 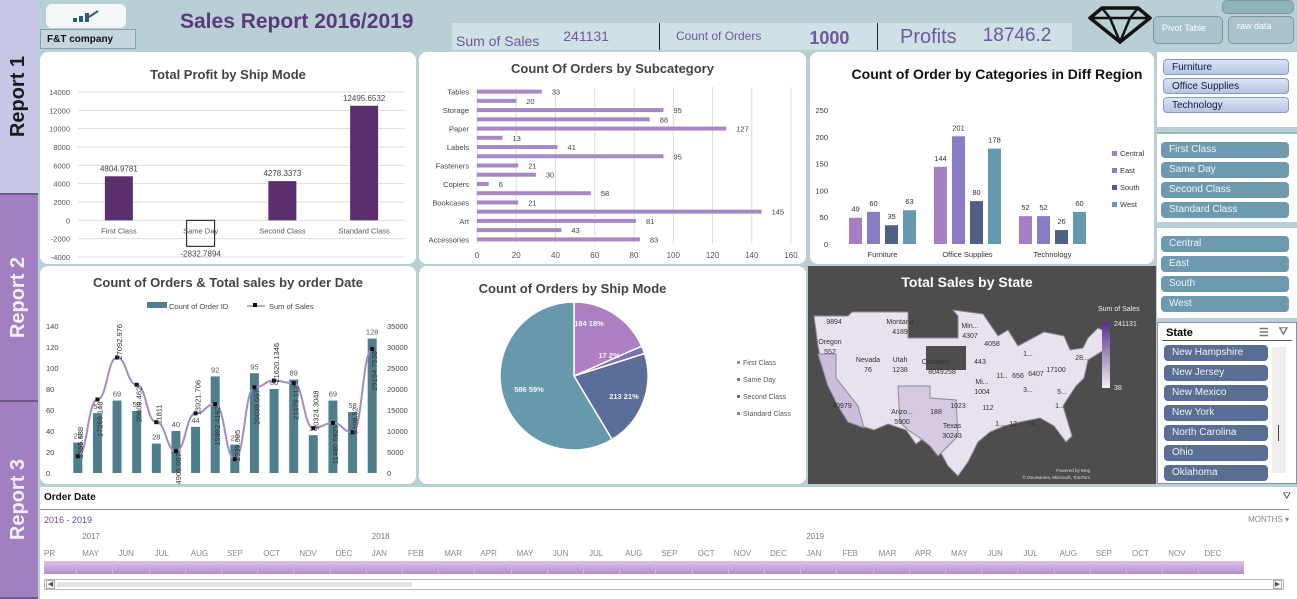 I want to click on timeline-year-label: 2017, so click(x=91, y=536).